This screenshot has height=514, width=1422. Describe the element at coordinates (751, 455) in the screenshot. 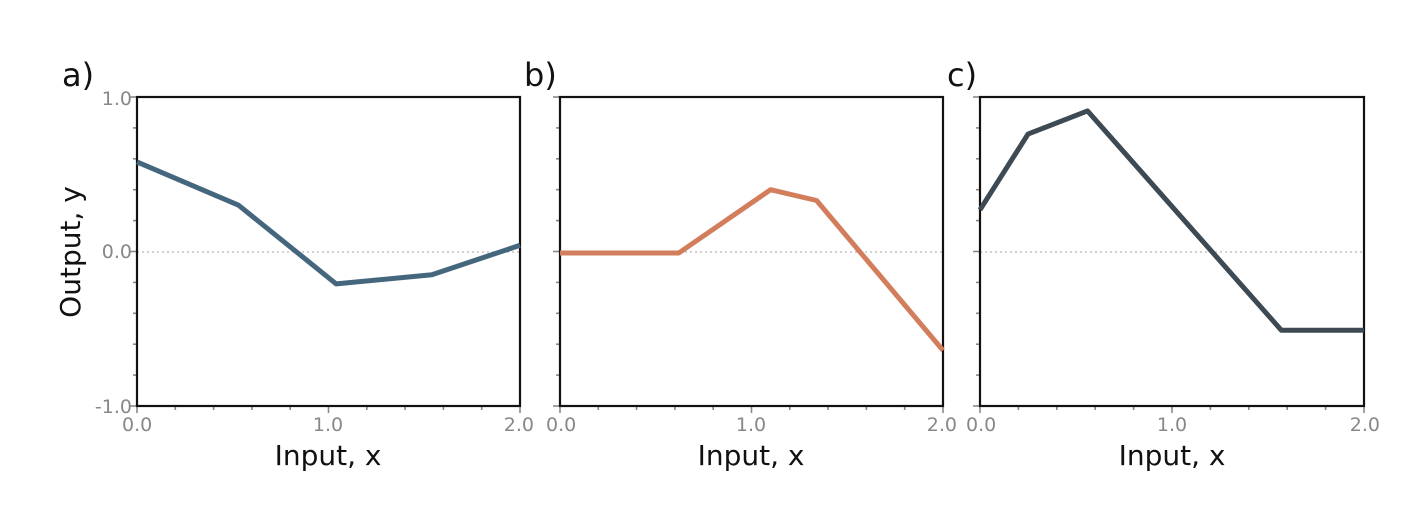

I see `panel-b-xlabel: Input, x` at that location.